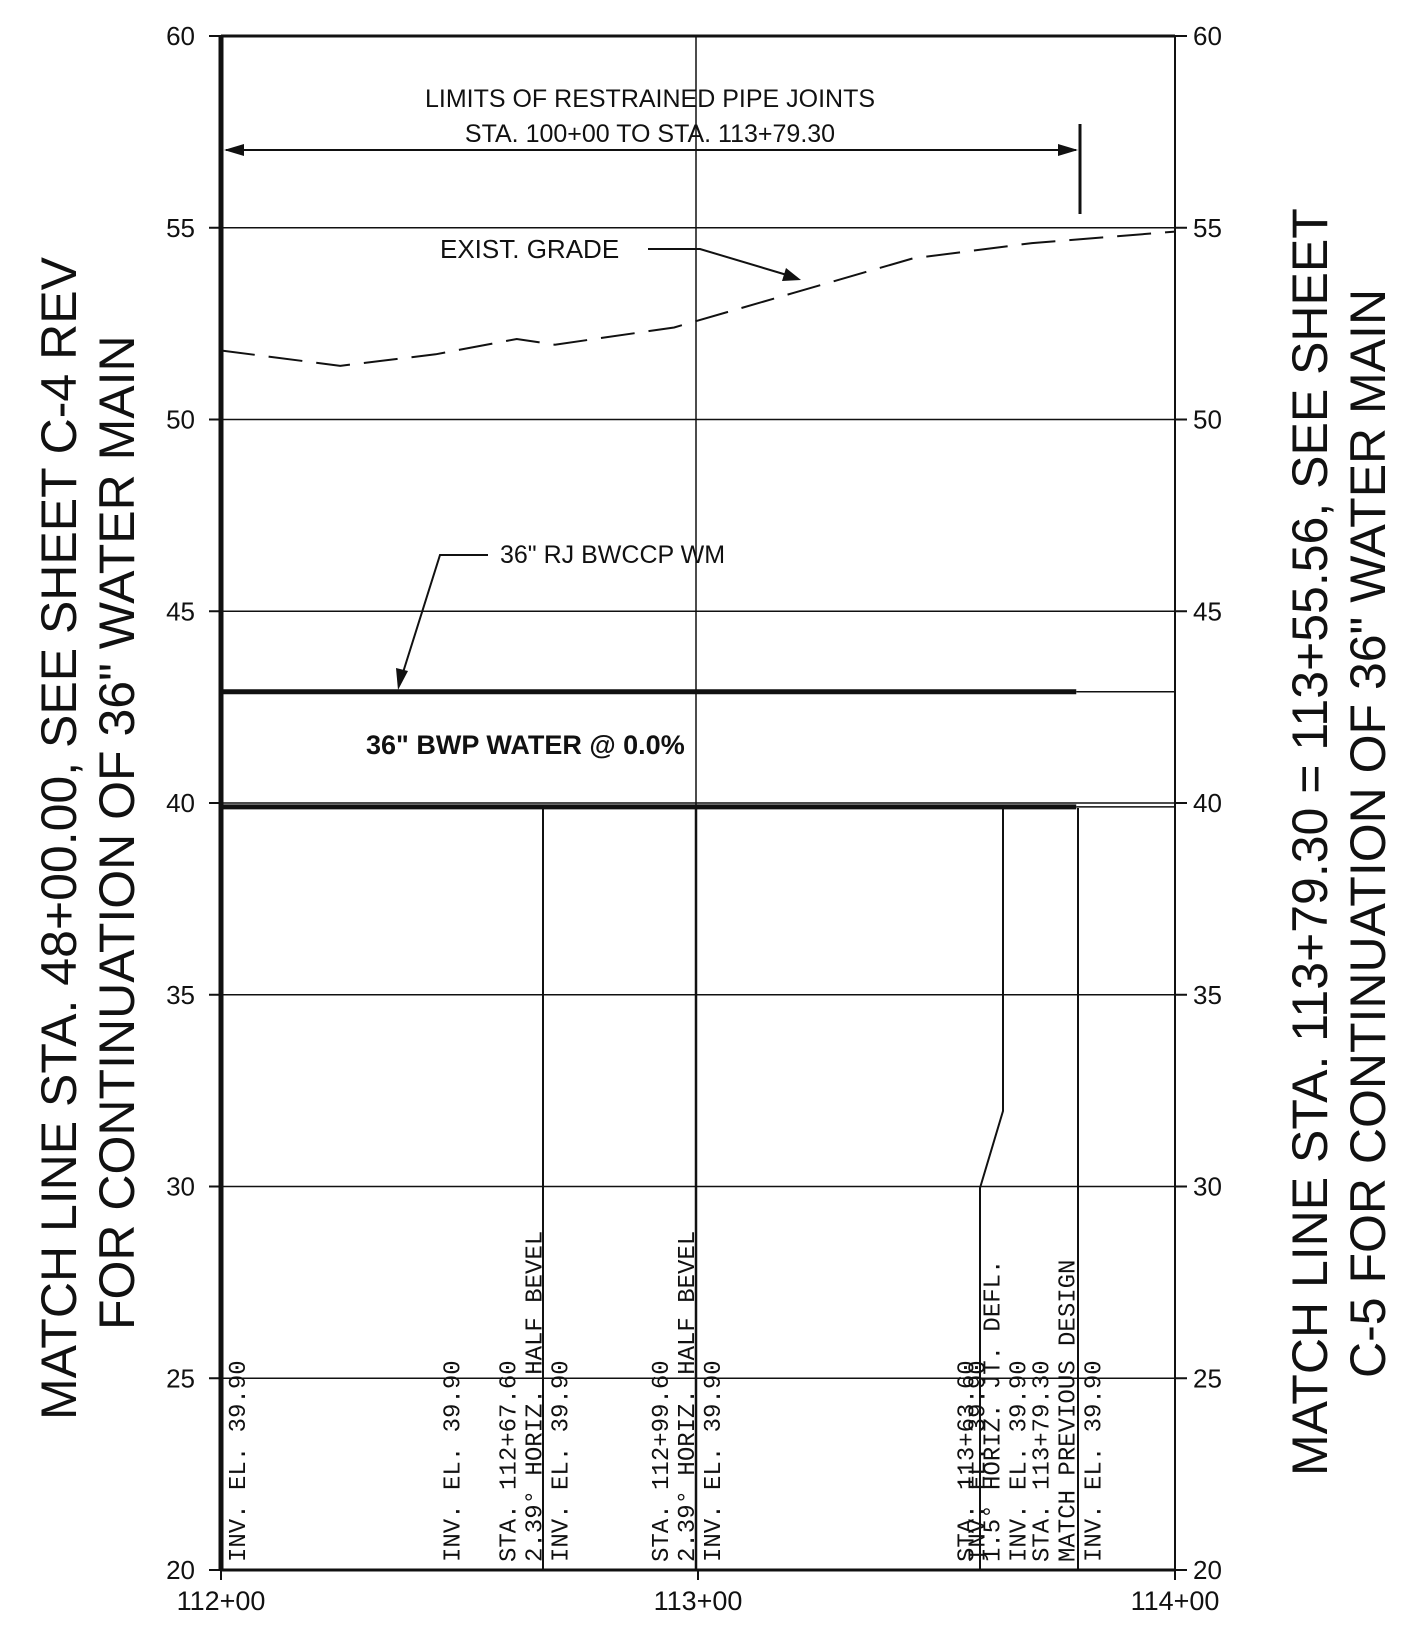 This screenshot has width=1418, height=1640. Describe the element at coordinates (117, 832) in the screenshot. I see `match-line-left-2: FOR CONTINUATION OF 36" WATER MAIN` at that location.